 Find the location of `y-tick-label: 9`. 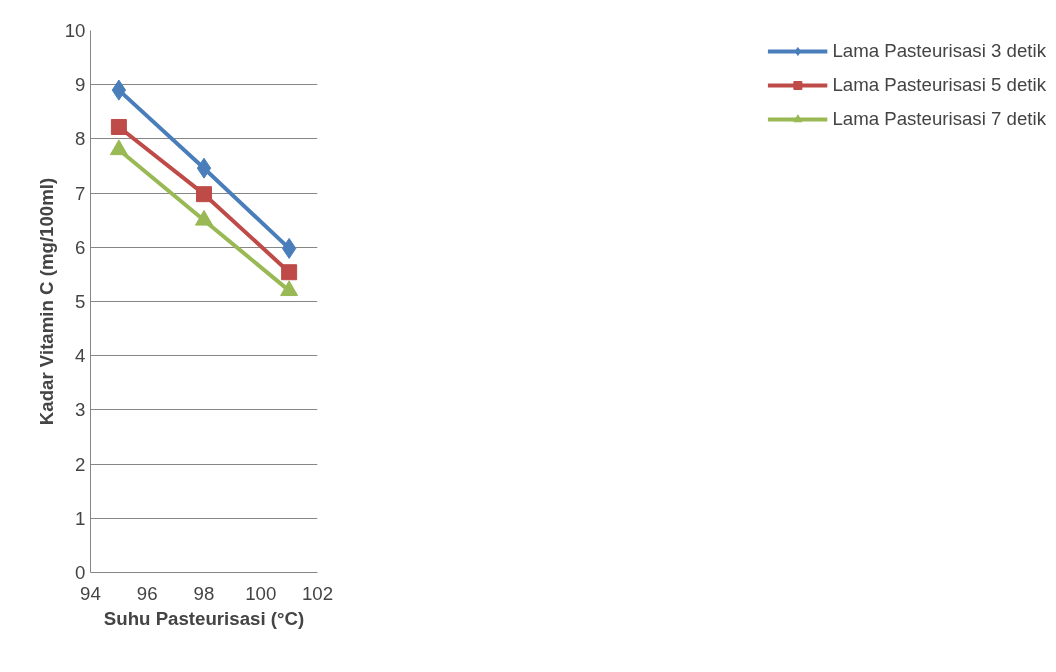

y-tick-label: 9 is located at coordinates (80, 85).